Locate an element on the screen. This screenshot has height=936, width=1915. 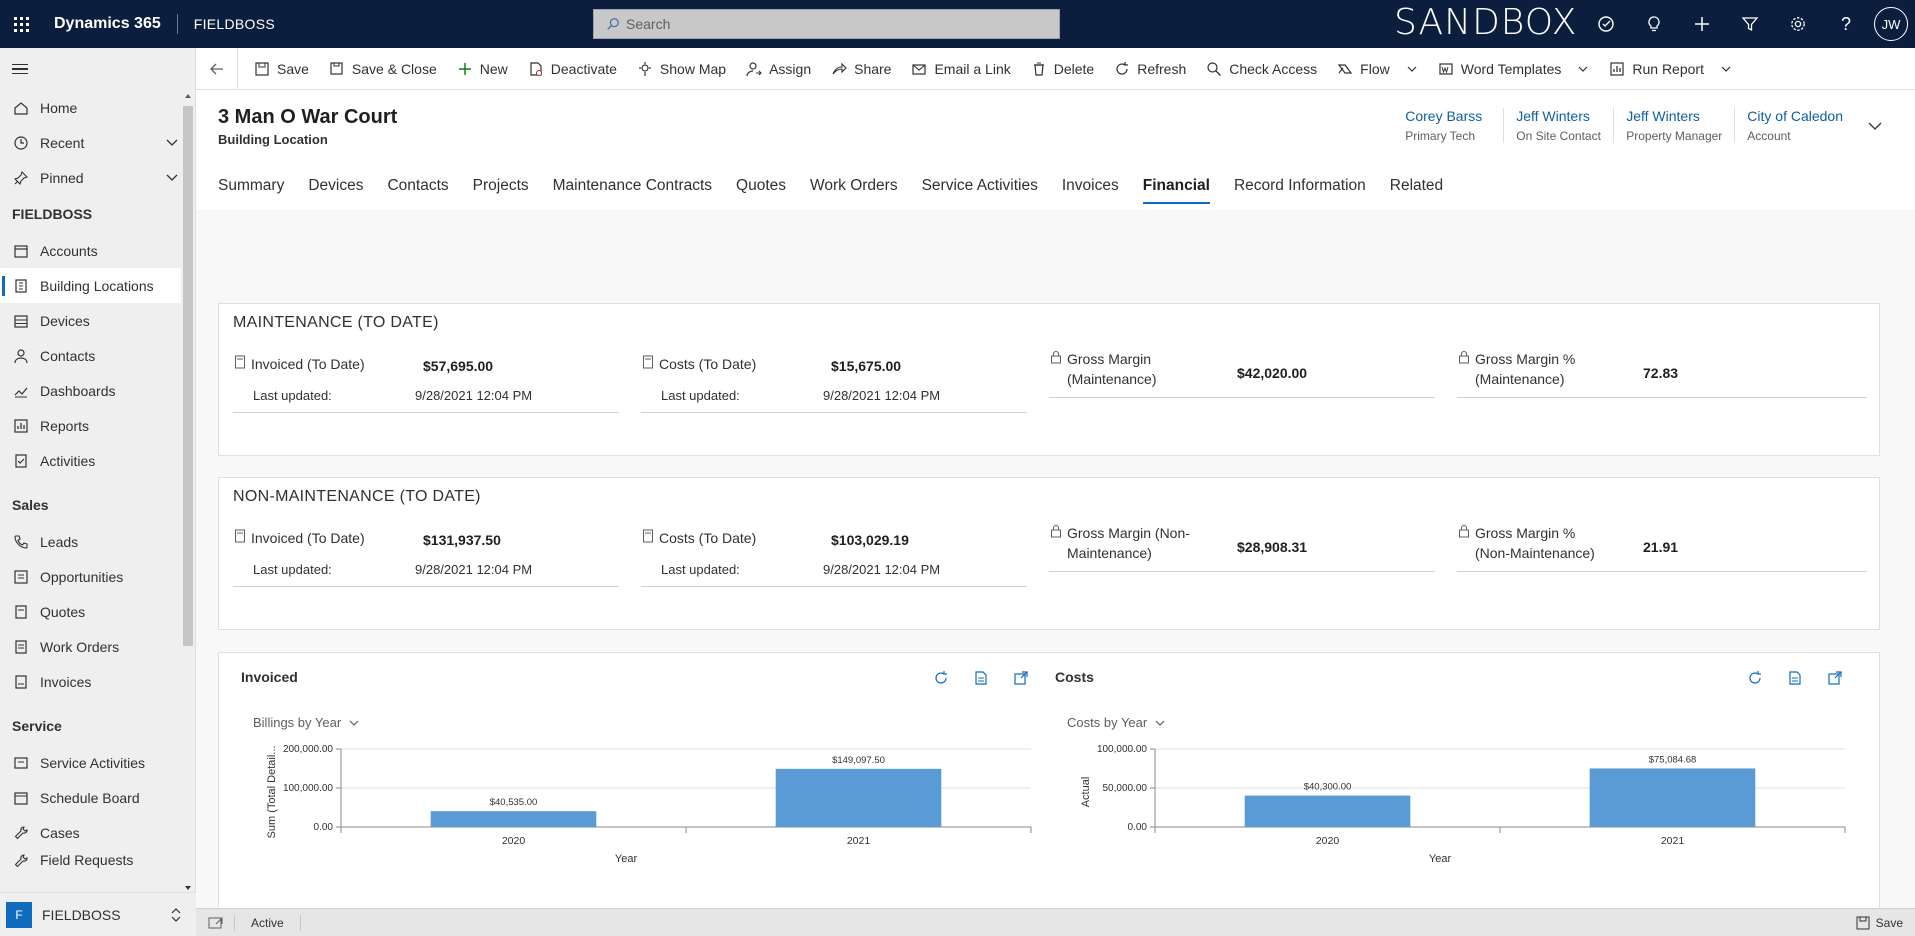
field-value: 21.91 is located at coordinates (1661, 547).